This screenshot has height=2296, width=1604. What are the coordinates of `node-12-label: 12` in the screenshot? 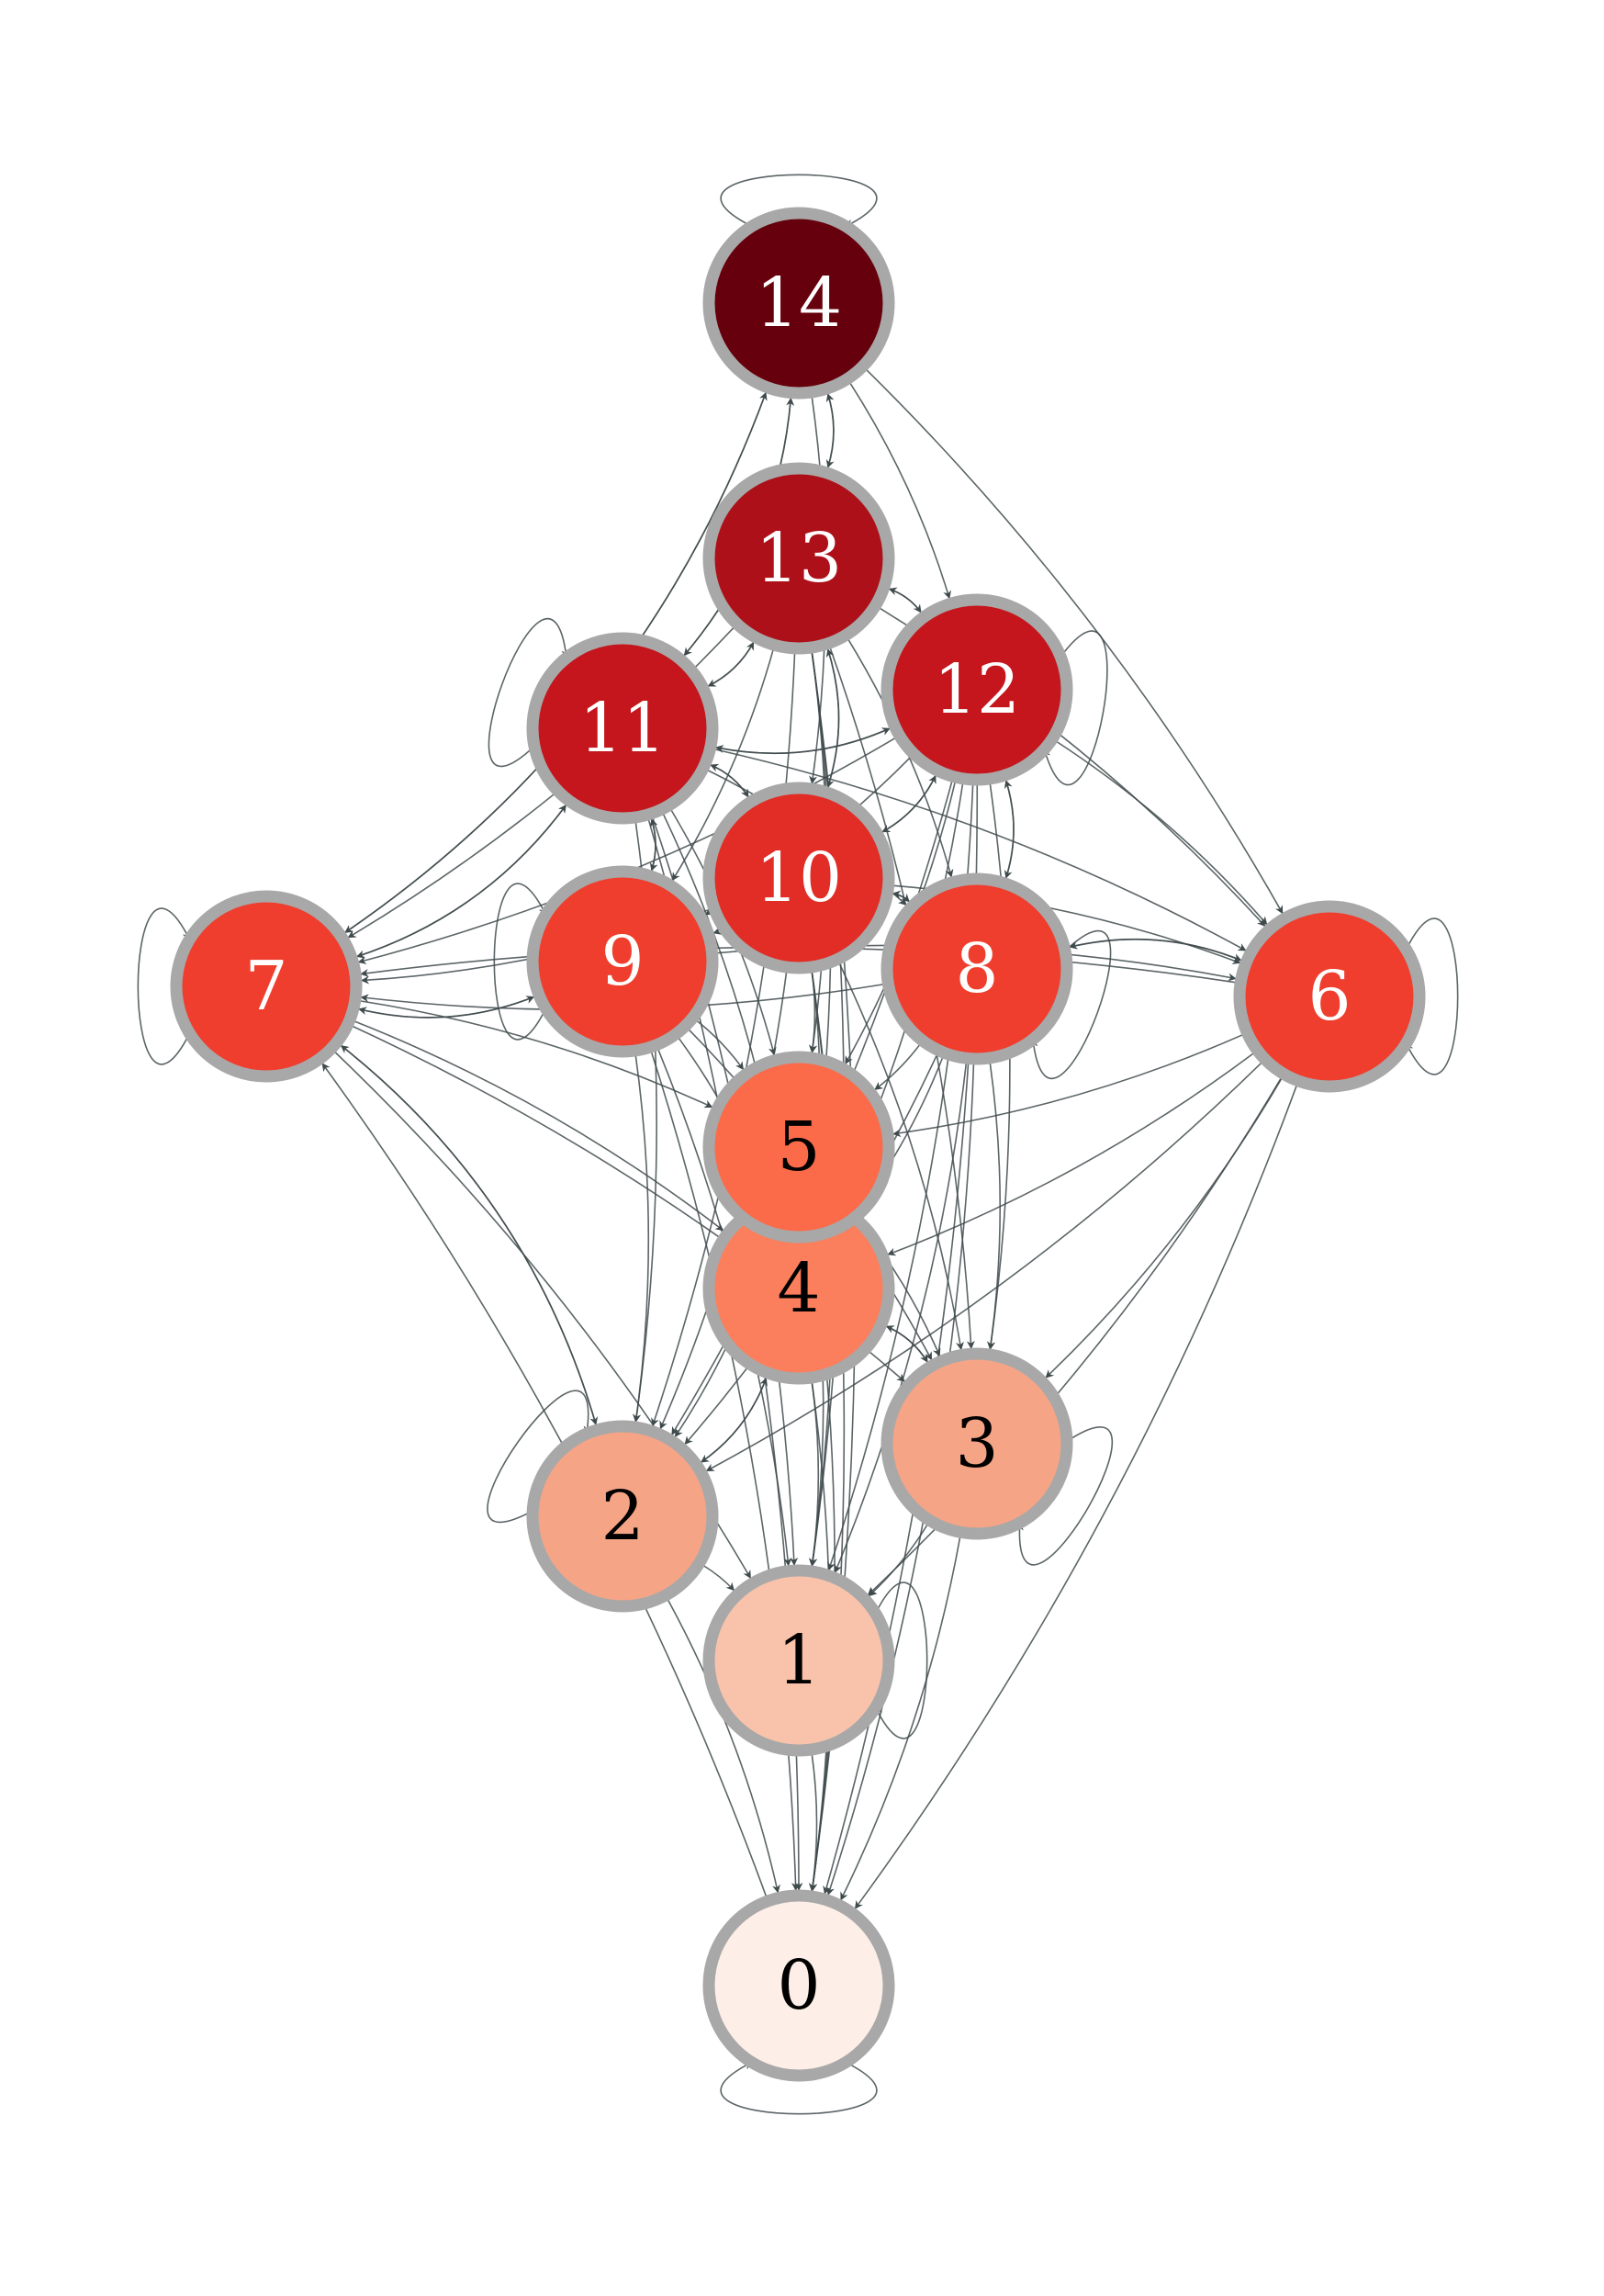 It's located at (977, 689).